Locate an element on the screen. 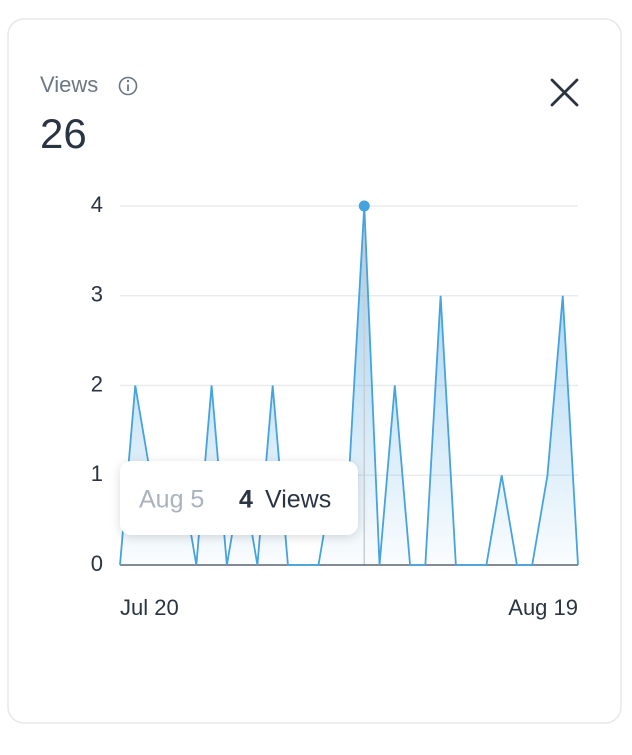 The image size is (632, 755). card-title: Views is located at coordinates (69, 84).